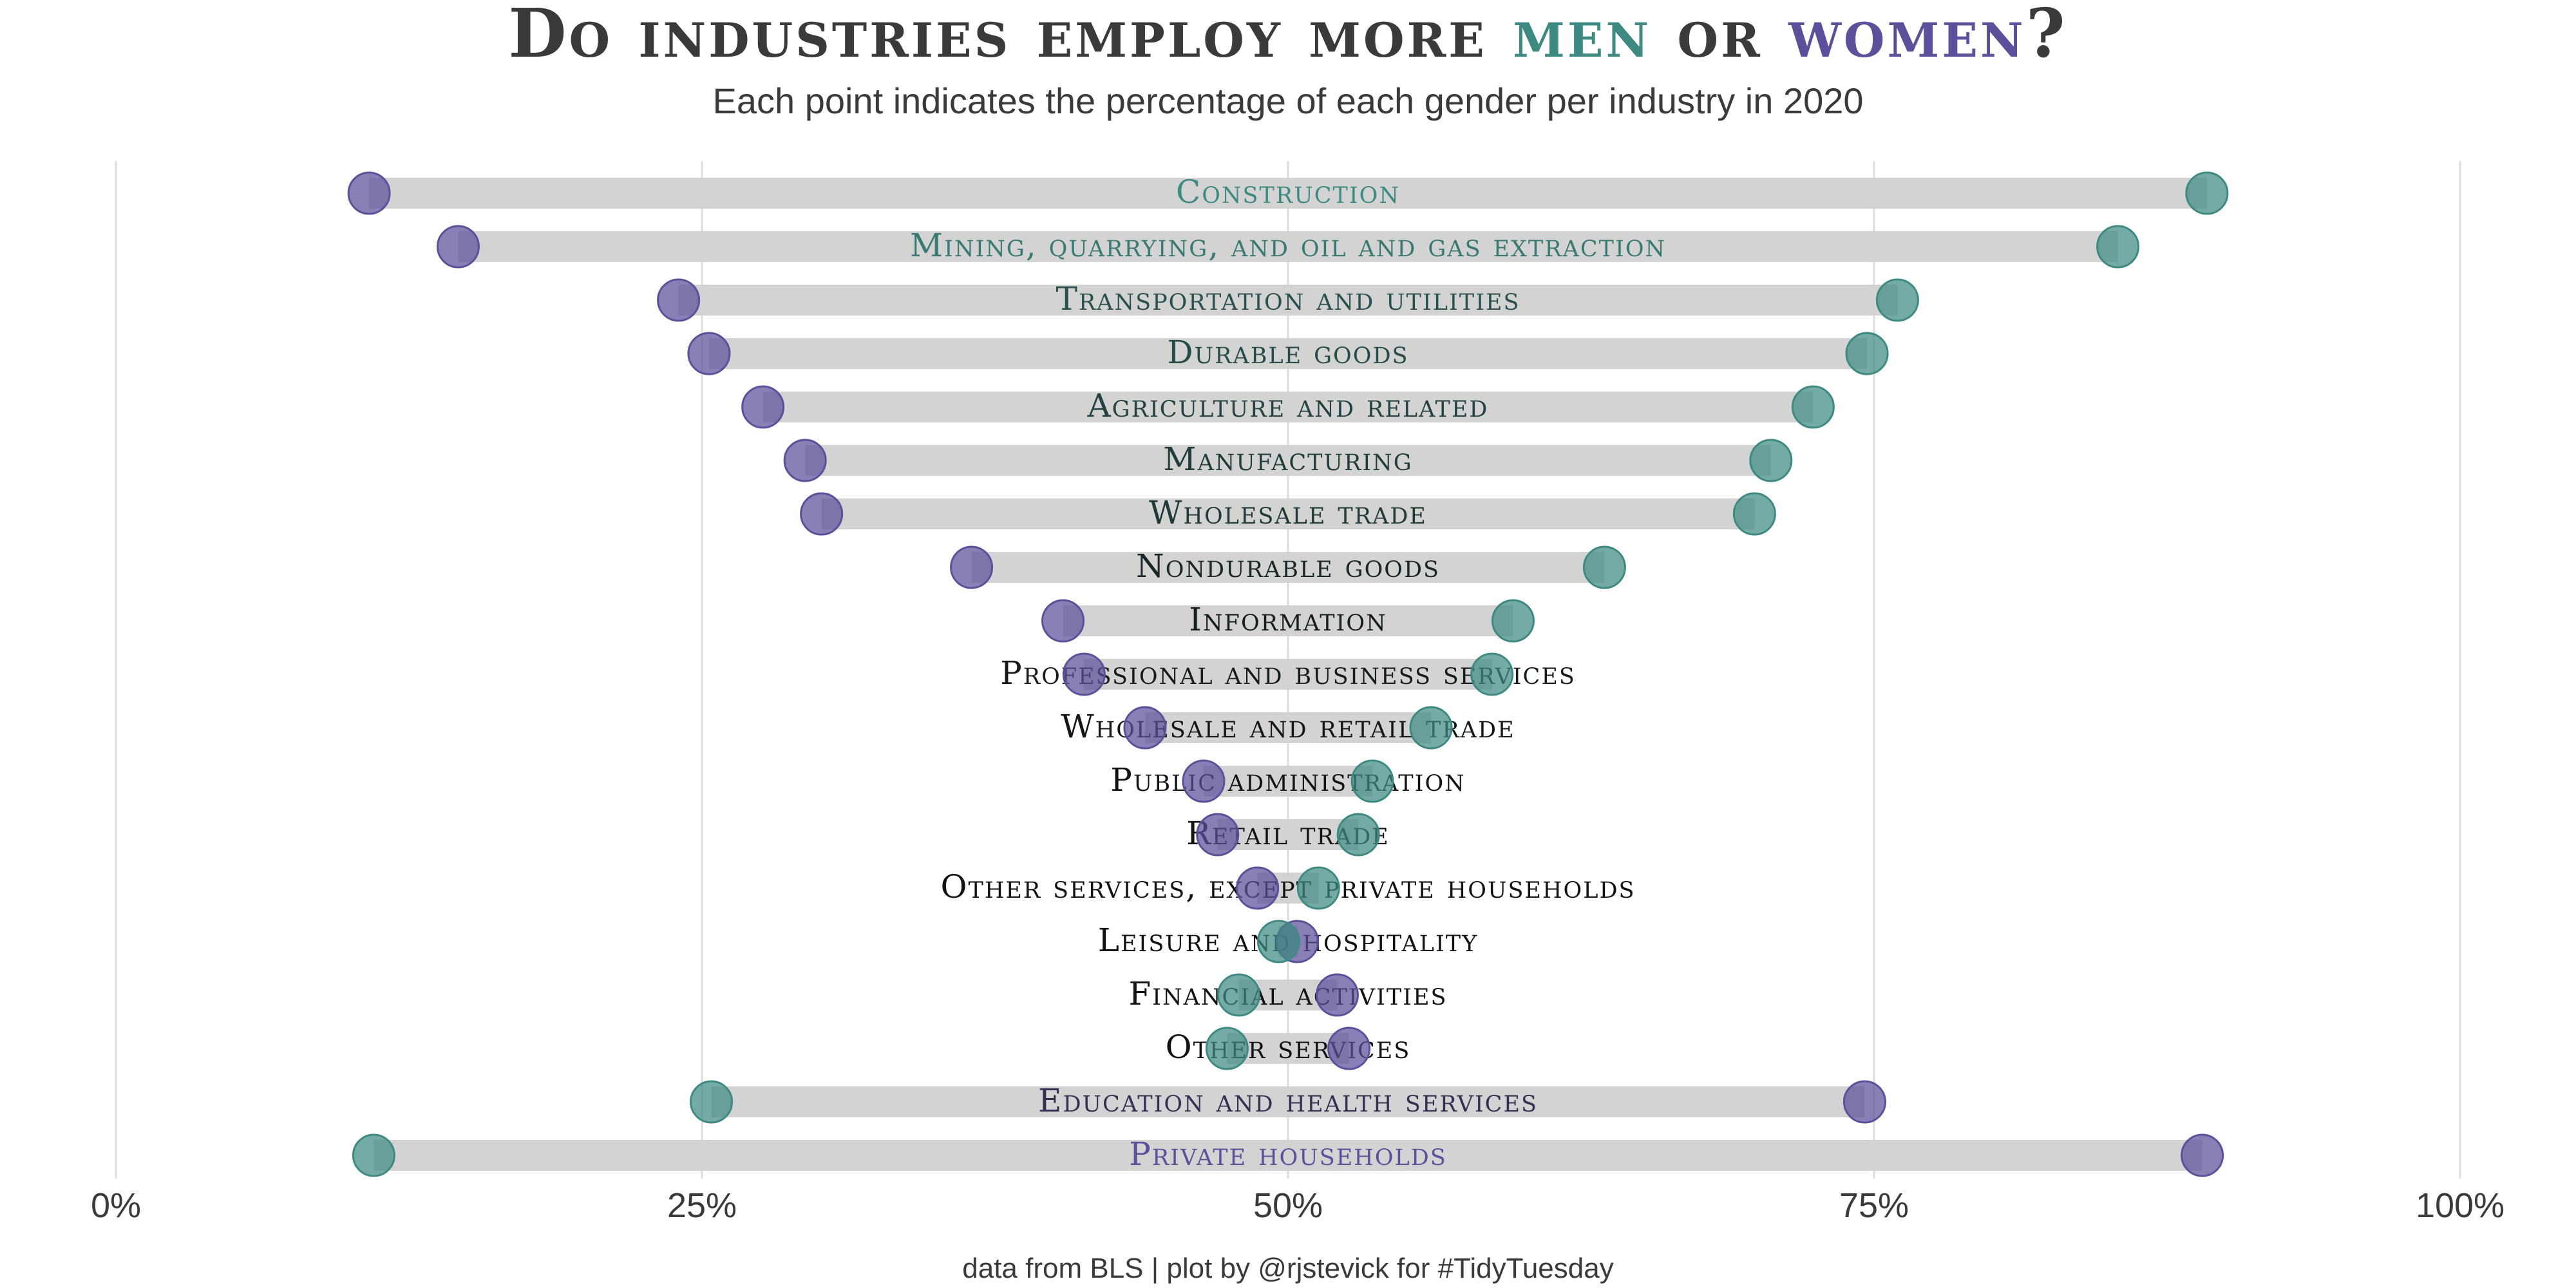 Image resolution: width=2576 pixels, height=1288 pixels. I want to click on title-women-word: women, so click(1907, 36).